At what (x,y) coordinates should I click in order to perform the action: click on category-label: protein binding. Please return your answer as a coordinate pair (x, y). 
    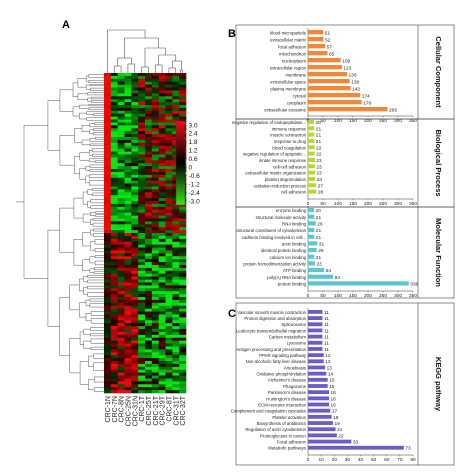
    Looking at the image, I should click on (292, 283).